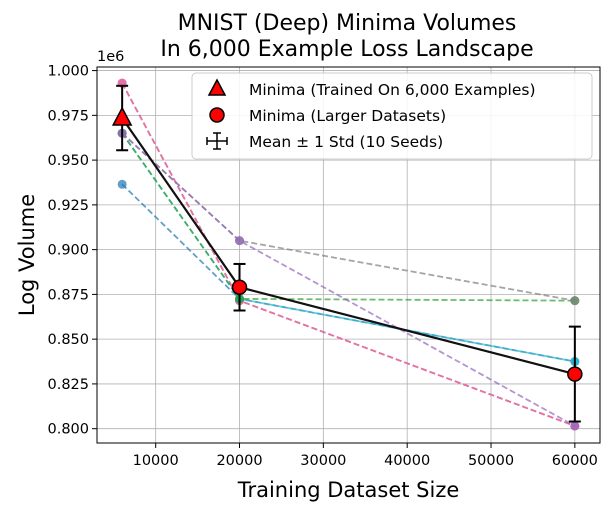 Image resolution: width=611 pixels, height=511 pixels. Describe the element at coordinates (347, 23) in the screenshot. I see `chart-title-line-1: MNIST (Deep) Minima Volumes` at that location.